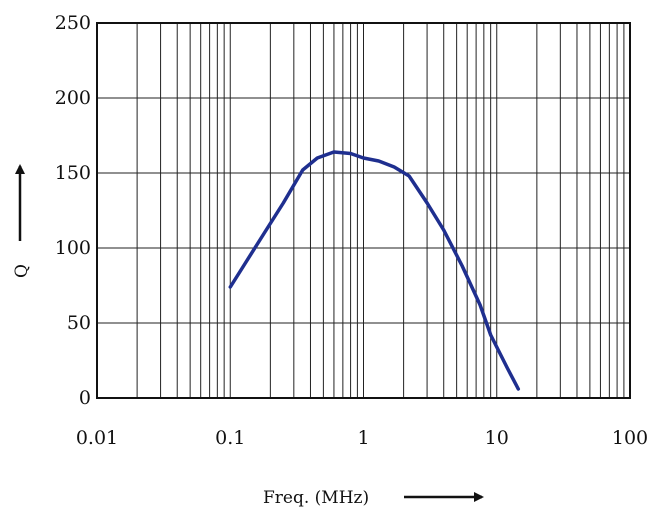 This screenshot has width=655, height=510. I want to click on x-tick-labels: 0.01 0.1 1 10 100, so click(362, 438).